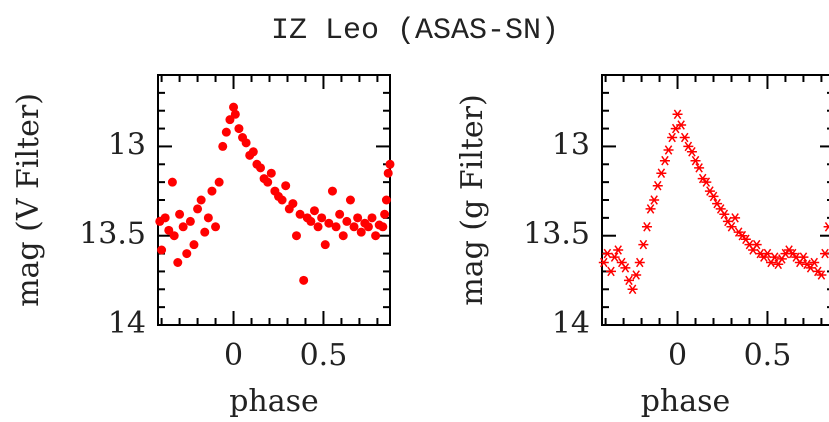  I want to click on y-axis-label: mag (g Filter), so click(472, 199).